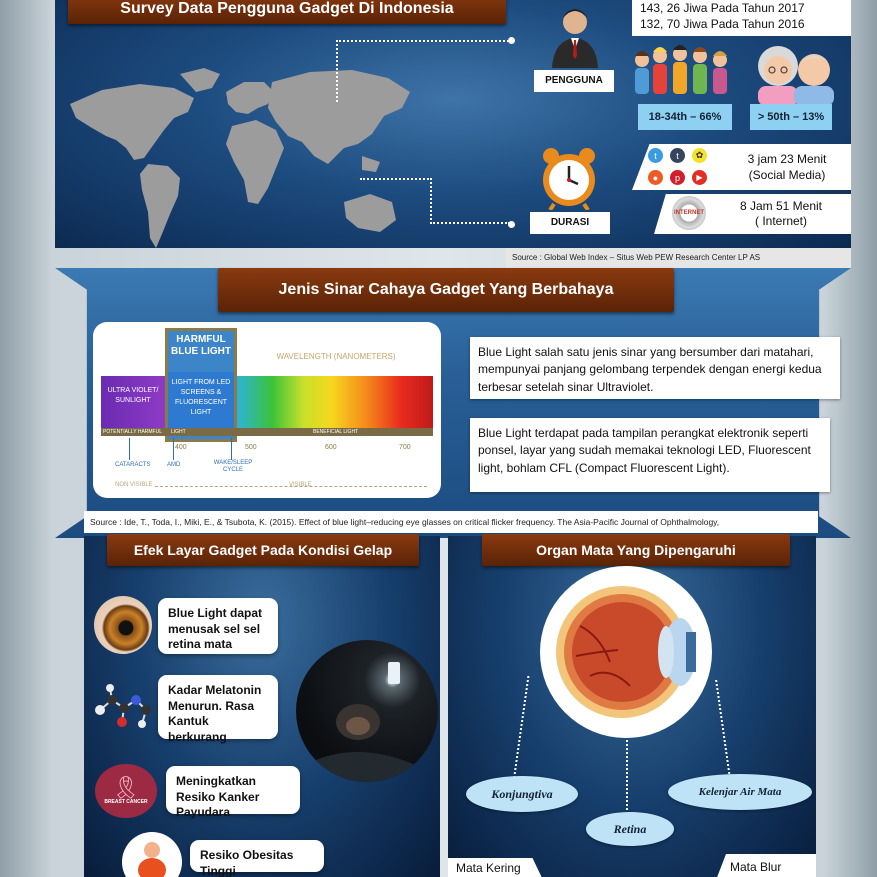 The image size is (877, 877). What do you see at coordinates (129, 449) in the screenshot?
I see `cataracts-arrow` at bounding box center [129, 449].